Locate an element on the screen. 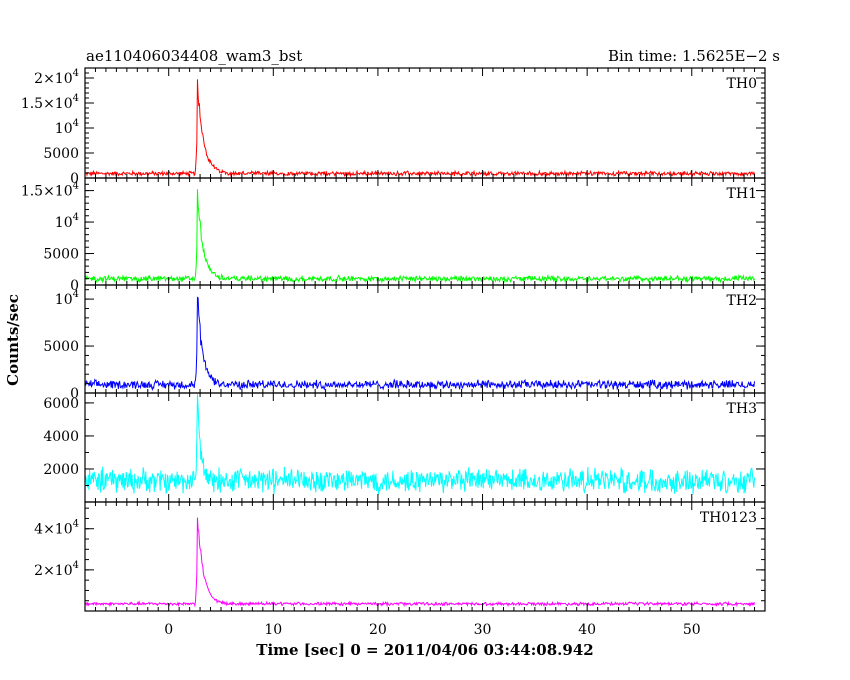  x-tick-label: 30 is located at coordinates (483, 630).